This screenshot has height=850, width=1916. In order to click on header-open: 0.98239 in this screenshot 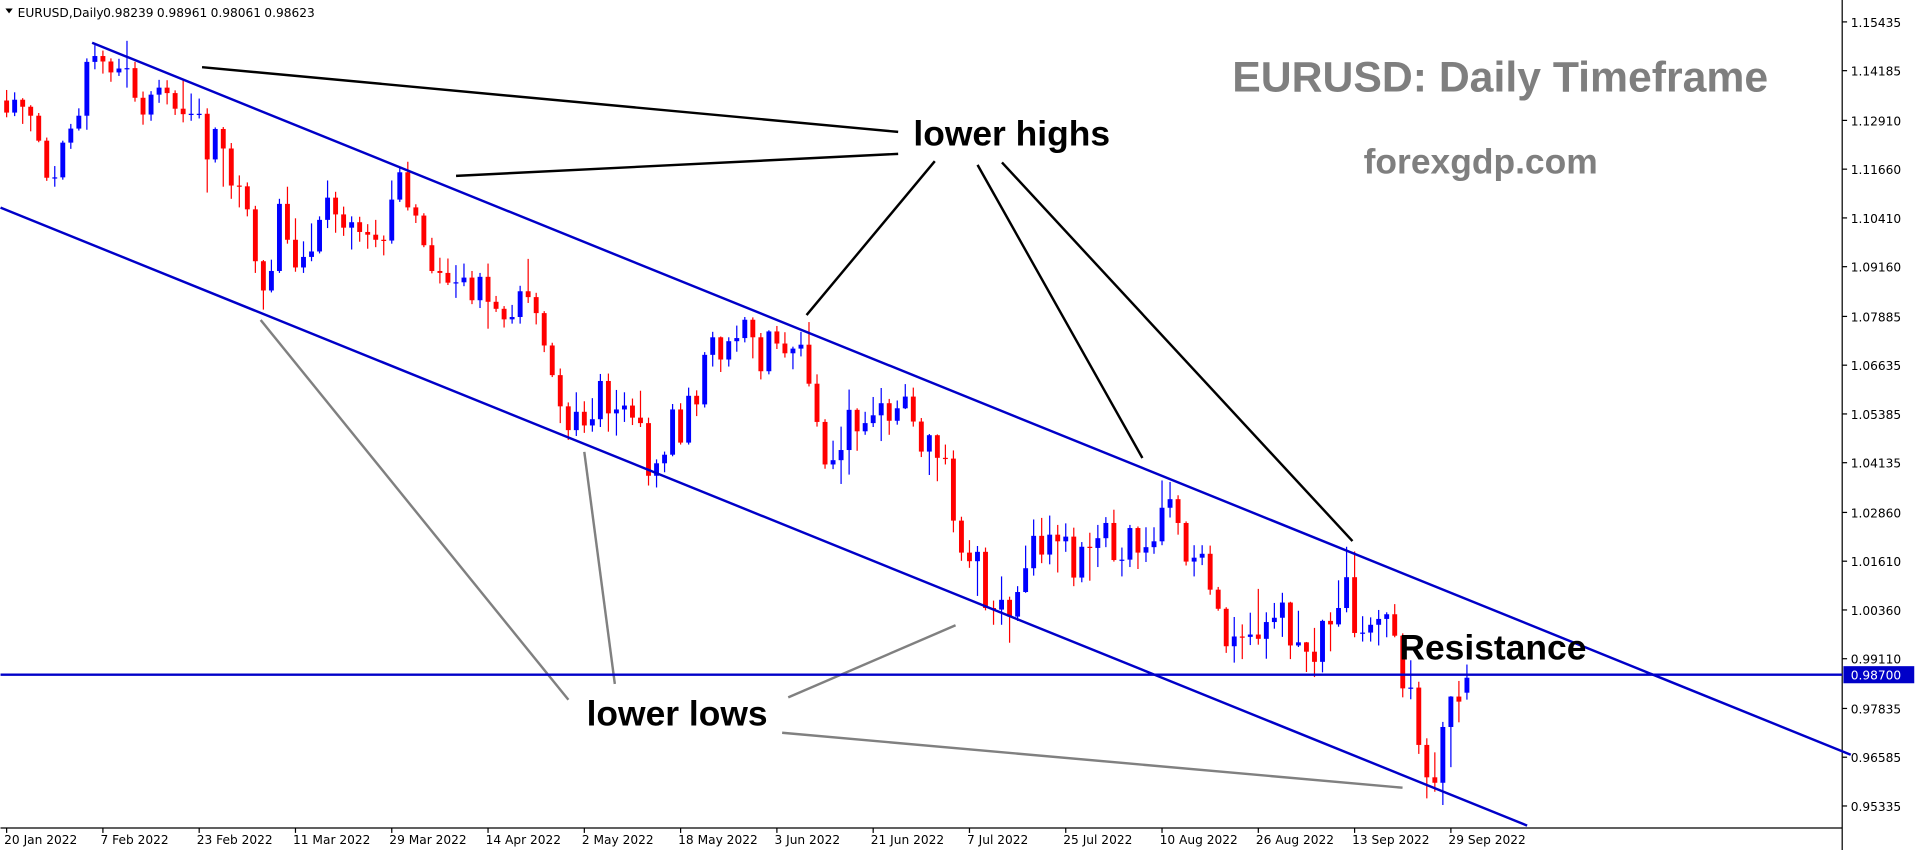, I will do `click(128, 13)`.